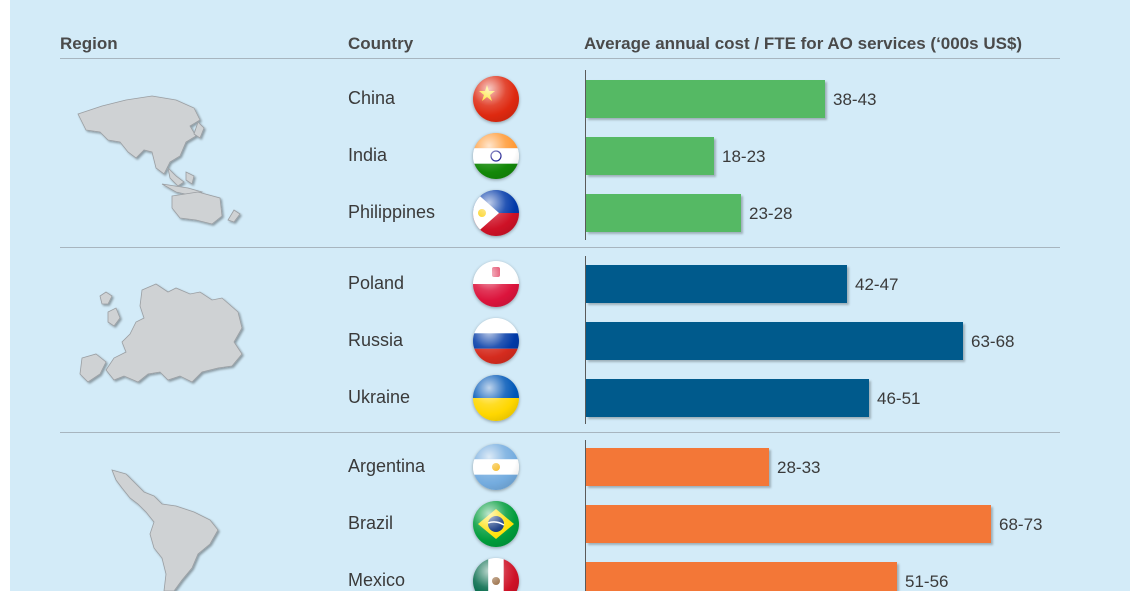 The image size is (1130, 591). Describe the element at coordinates (377, 580) in the screenshot. I see `country-label-mexico: Mexico` at that location.